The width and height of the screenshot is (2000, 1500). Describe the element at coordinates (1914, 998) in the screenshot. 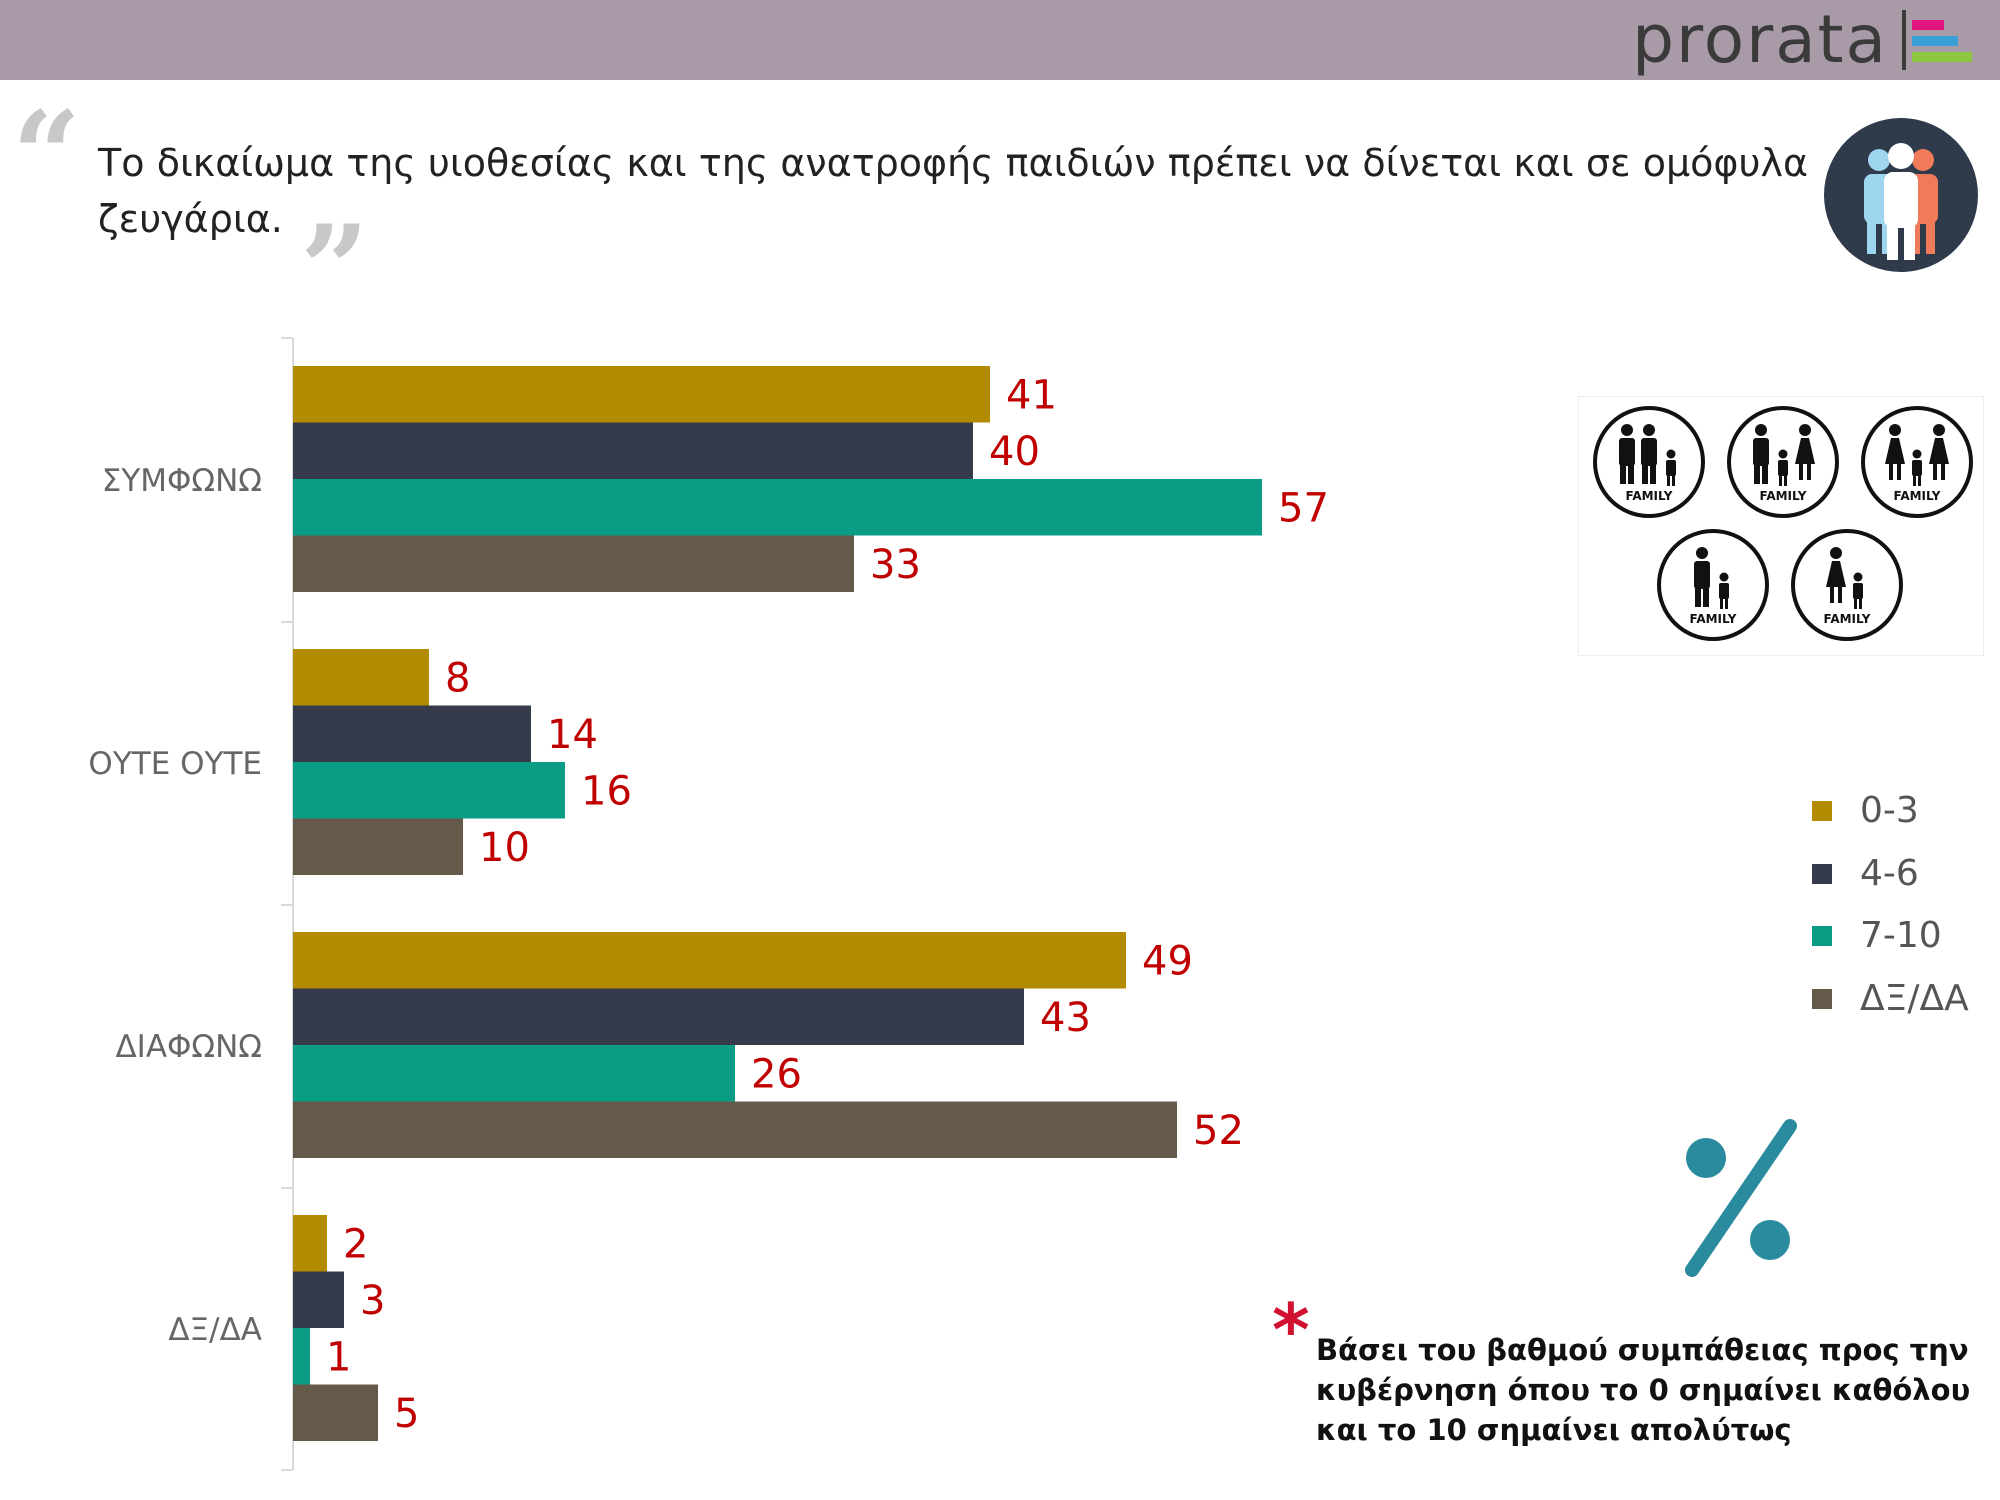

I see `legend-label: ΔΞ/ΔΑ` at that location.